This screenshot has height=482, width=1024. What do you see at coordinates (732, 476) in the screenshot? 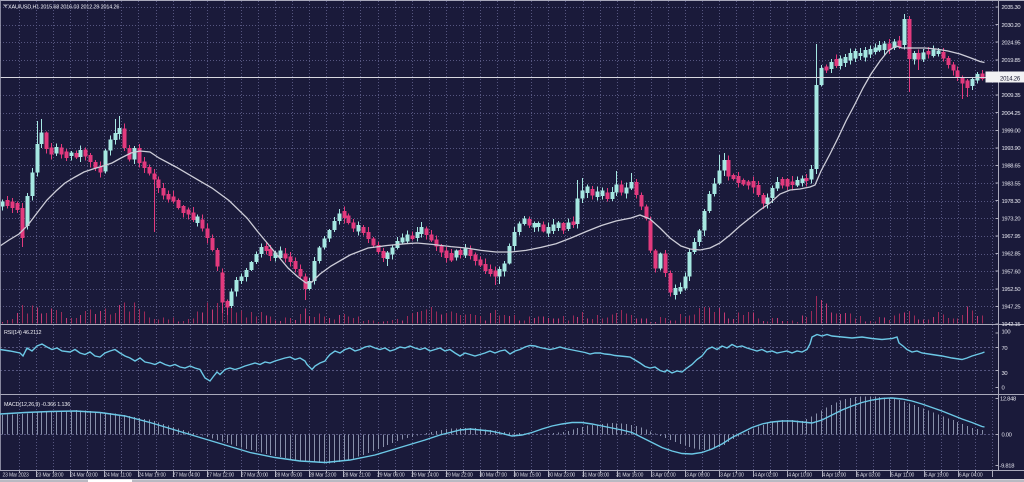
I see `svg-text: 3 Apr 17:00` at bounding box center [732, 476].